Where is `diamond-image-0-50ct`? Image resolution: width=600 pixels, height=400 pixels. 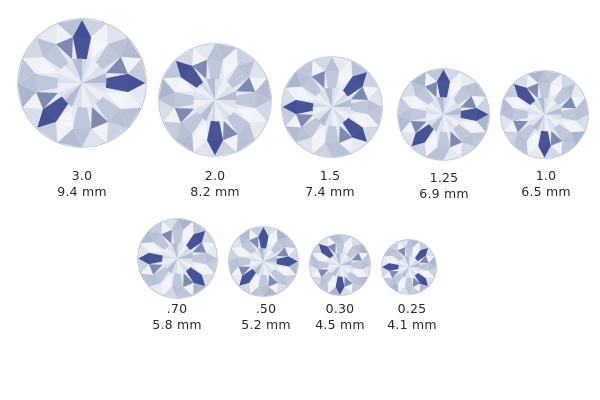
diamond-image-0-50ct is located at coordinates (263, 261).